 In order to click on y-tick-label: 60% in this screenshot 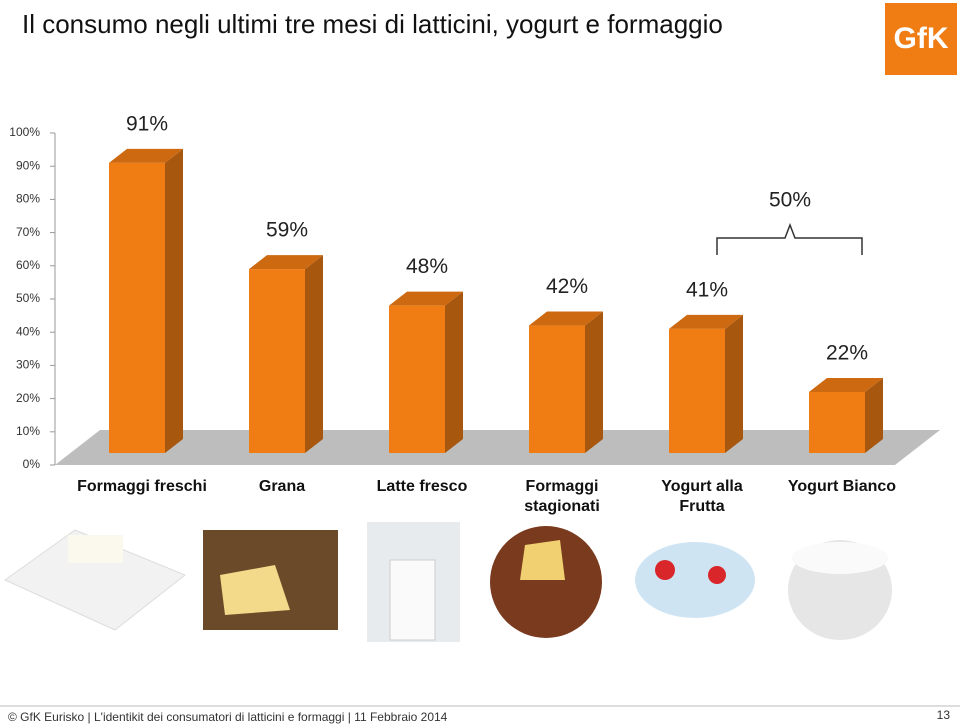, I will do `click(28, 265)`.